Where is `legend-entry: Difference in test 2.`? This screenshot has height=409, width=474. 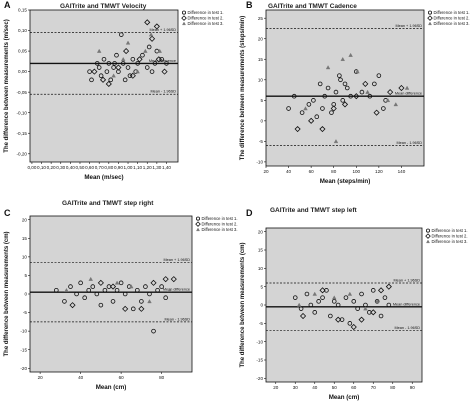 legend-entry: Difference in test 2. is located at coordinates (452, 18).